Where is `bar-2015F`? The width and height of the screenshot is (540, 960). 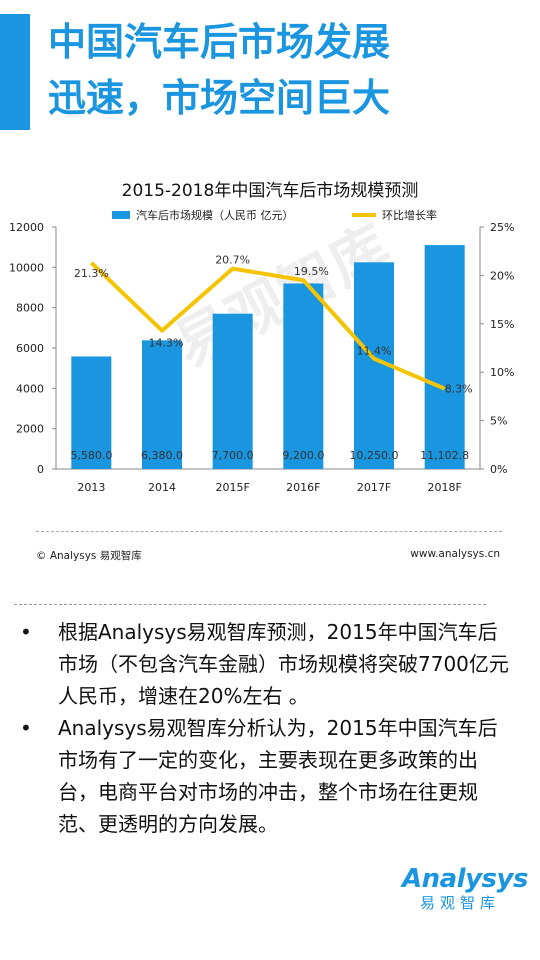
bar-2015F is located at coordinates (232, 391).